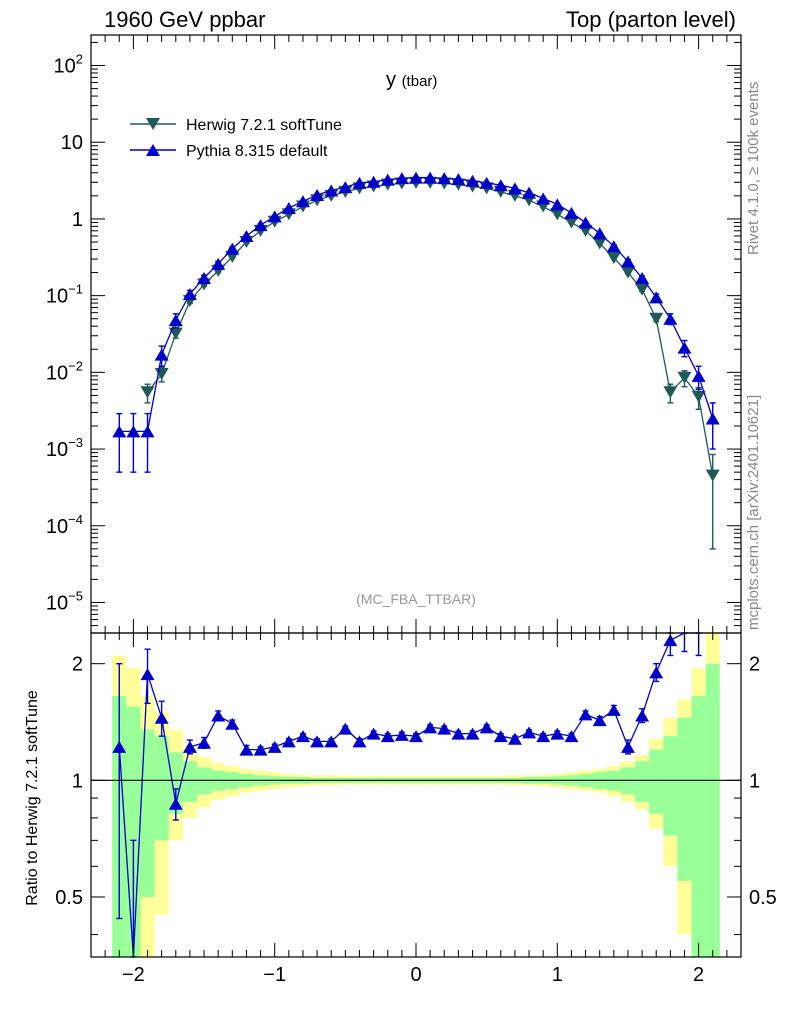 The image size is (786, 1024). What do you see at coordinates (153, 124) in the screenshot?
I see `legend-herwig-marker` at bounding box center [153, 124].